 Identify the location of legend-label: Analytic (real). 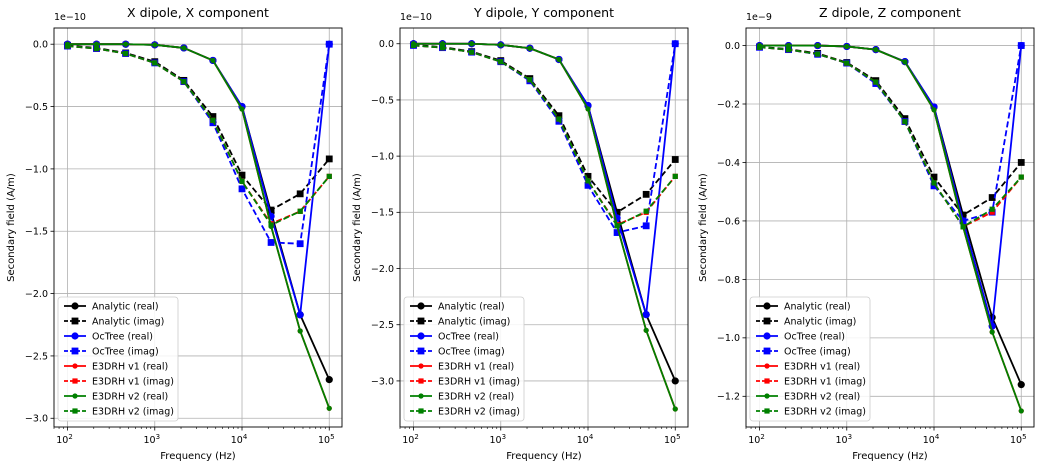
(125, 306).